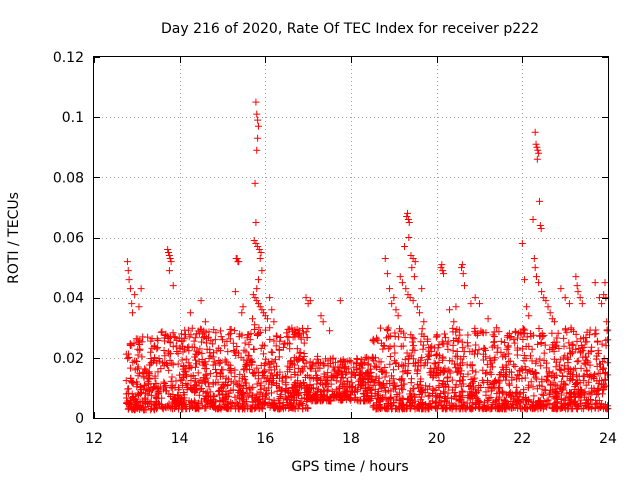  What do you see at coordinates (68, 178) in the screenshot?
I see `y-tick-label: 0.08` at bounding box center [68, 178].